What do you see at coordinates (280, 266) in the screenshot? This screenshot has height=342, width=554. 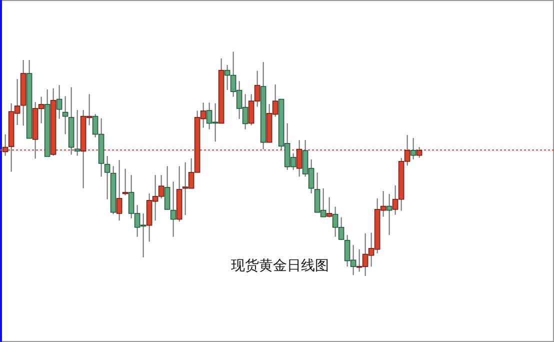 I see `annotation: 现货黄金日线图` at bounding box center [280, 266].